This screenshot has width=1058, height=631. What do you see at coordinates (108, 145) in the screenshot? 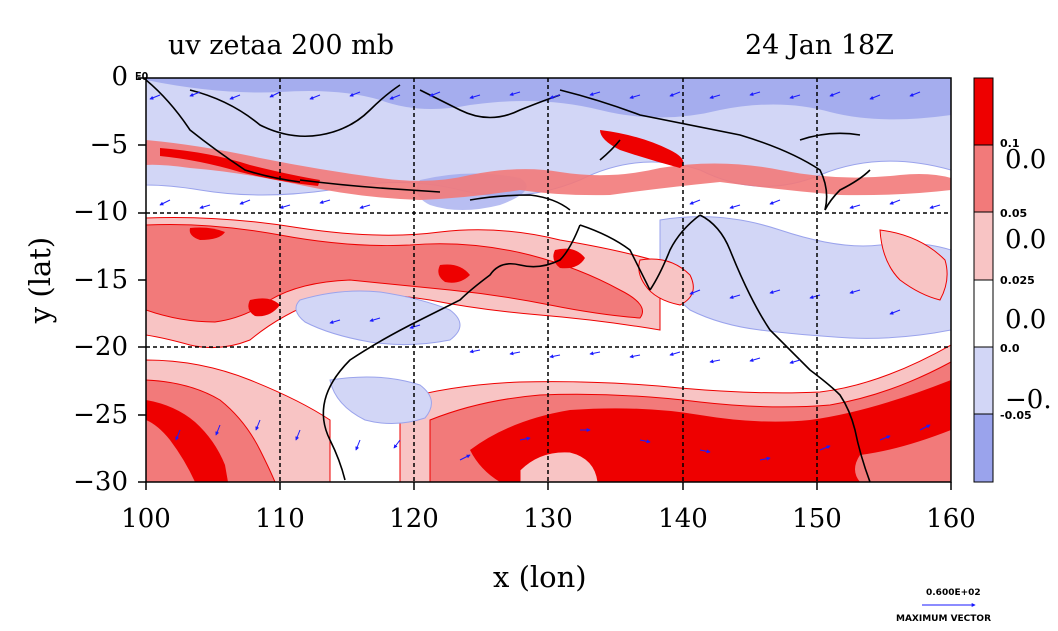
I see `y-tick-label: −5` at bounding box center [108, 145].